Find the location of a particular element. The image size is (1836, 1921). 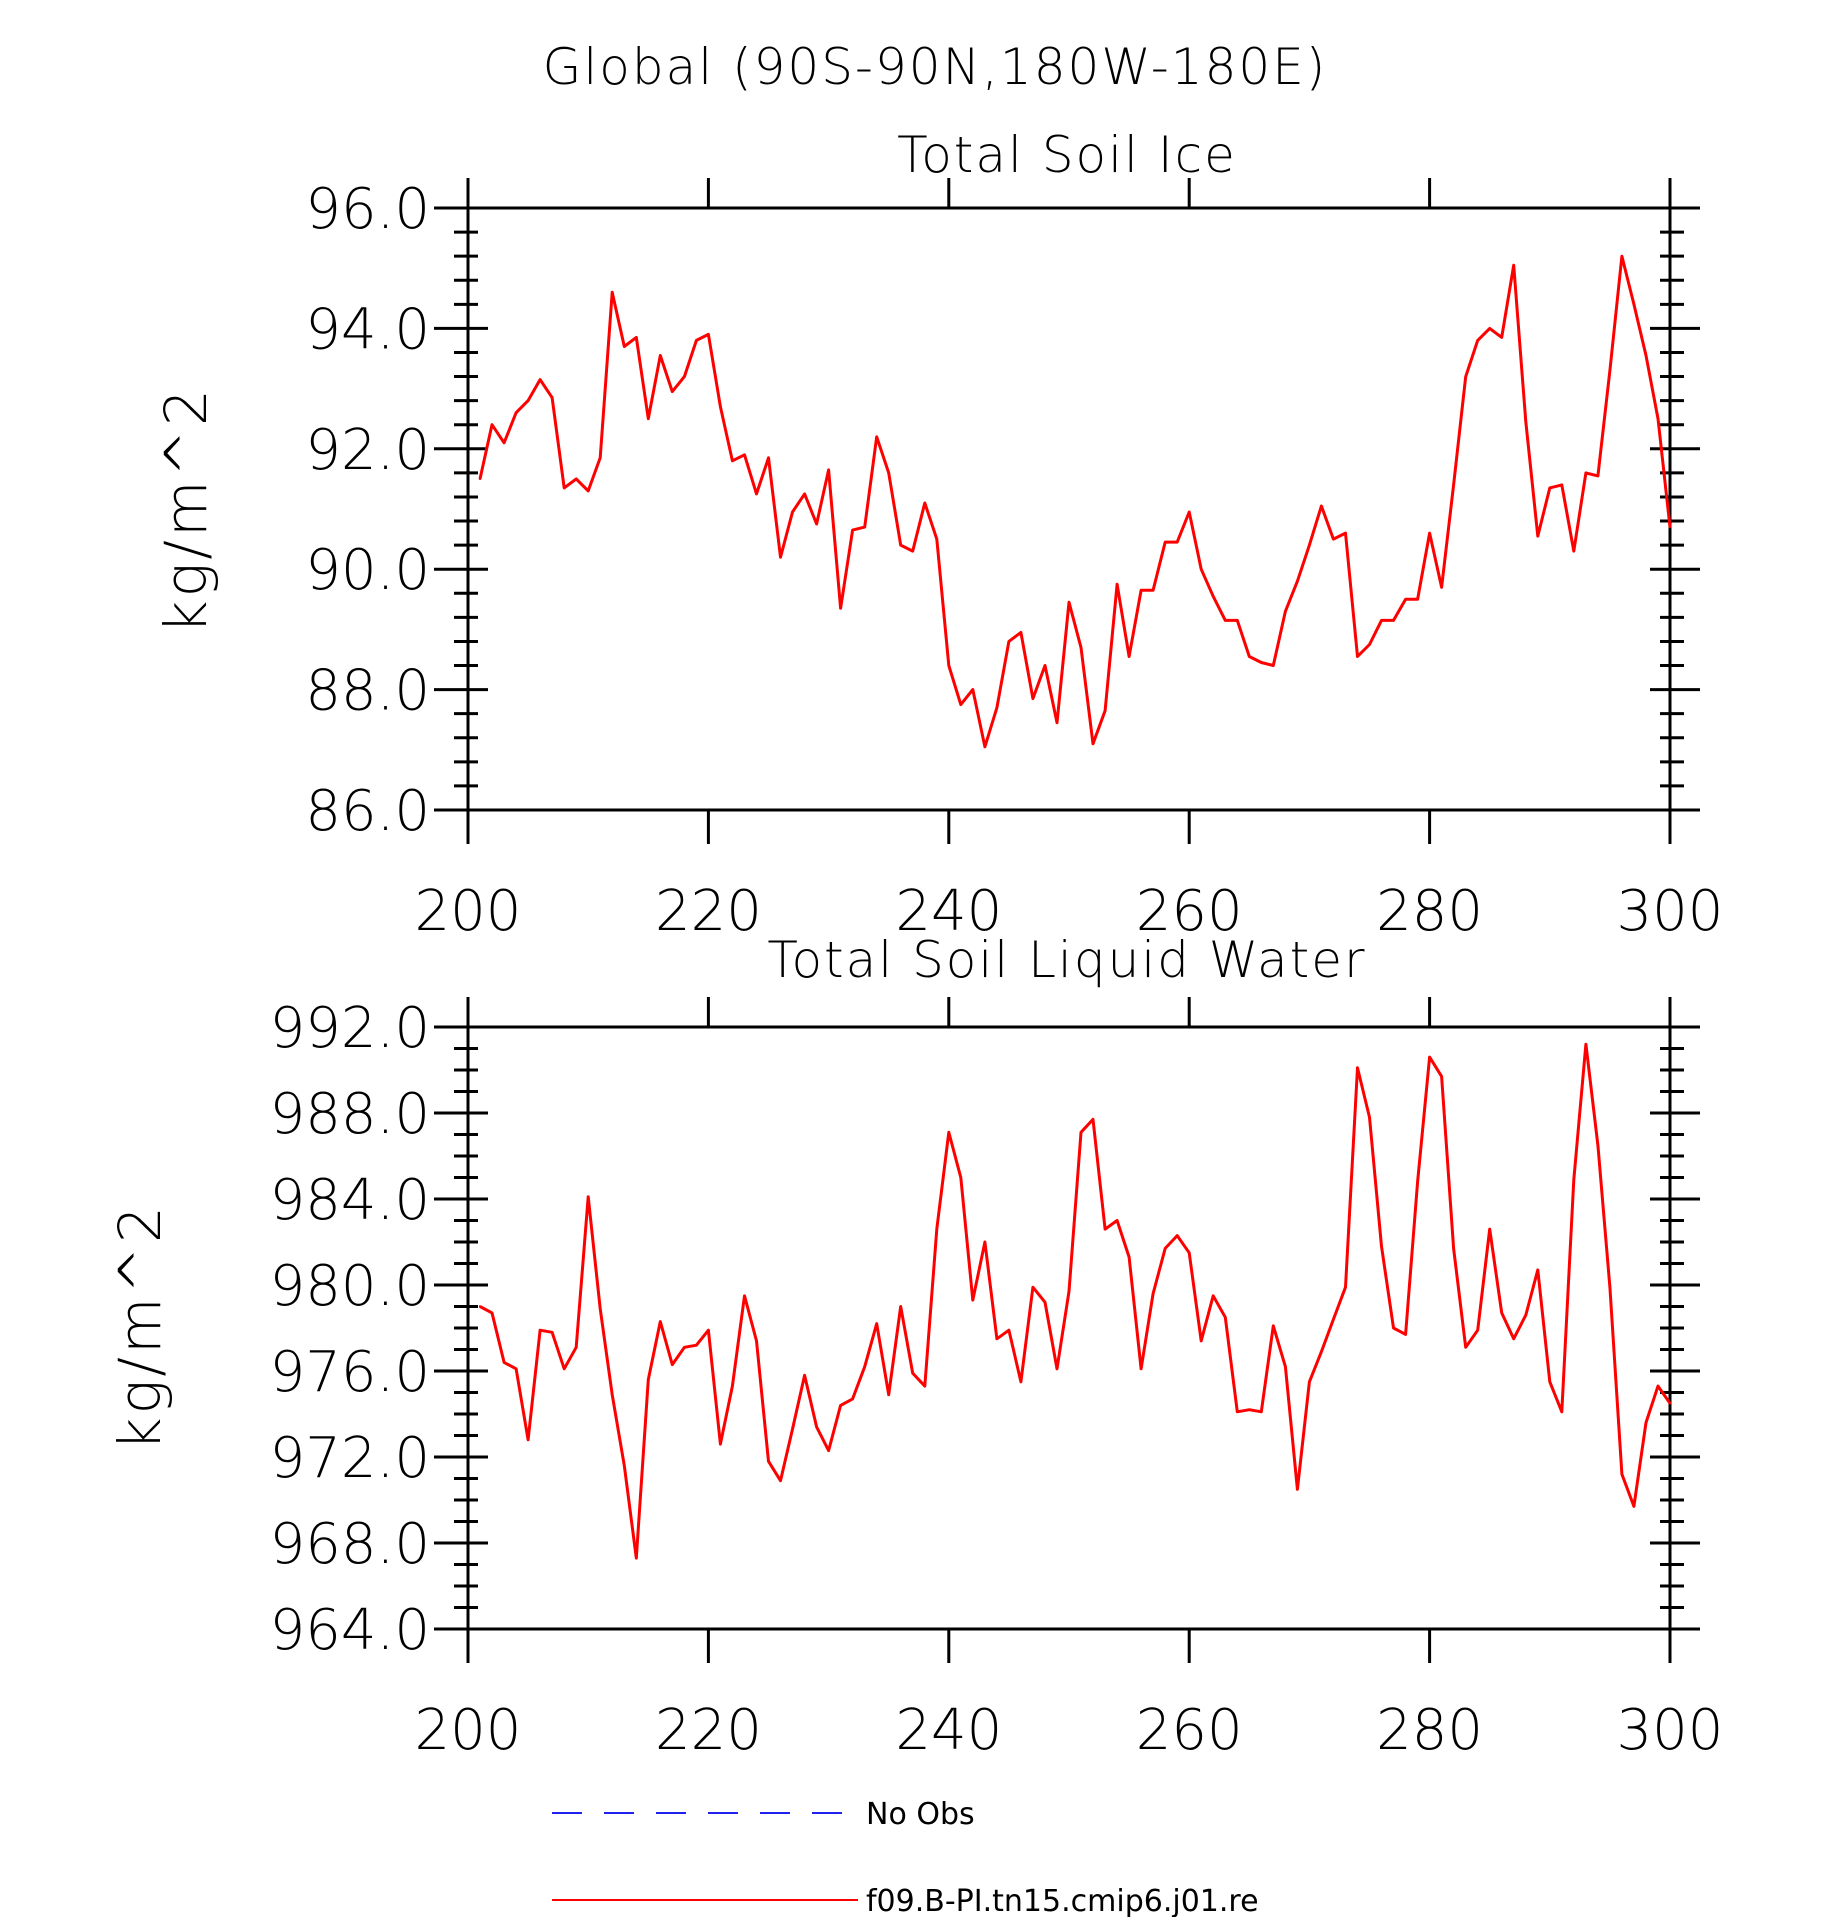

panel-title: Total Soil Liquid Water is located at coordinates (1066, 960).